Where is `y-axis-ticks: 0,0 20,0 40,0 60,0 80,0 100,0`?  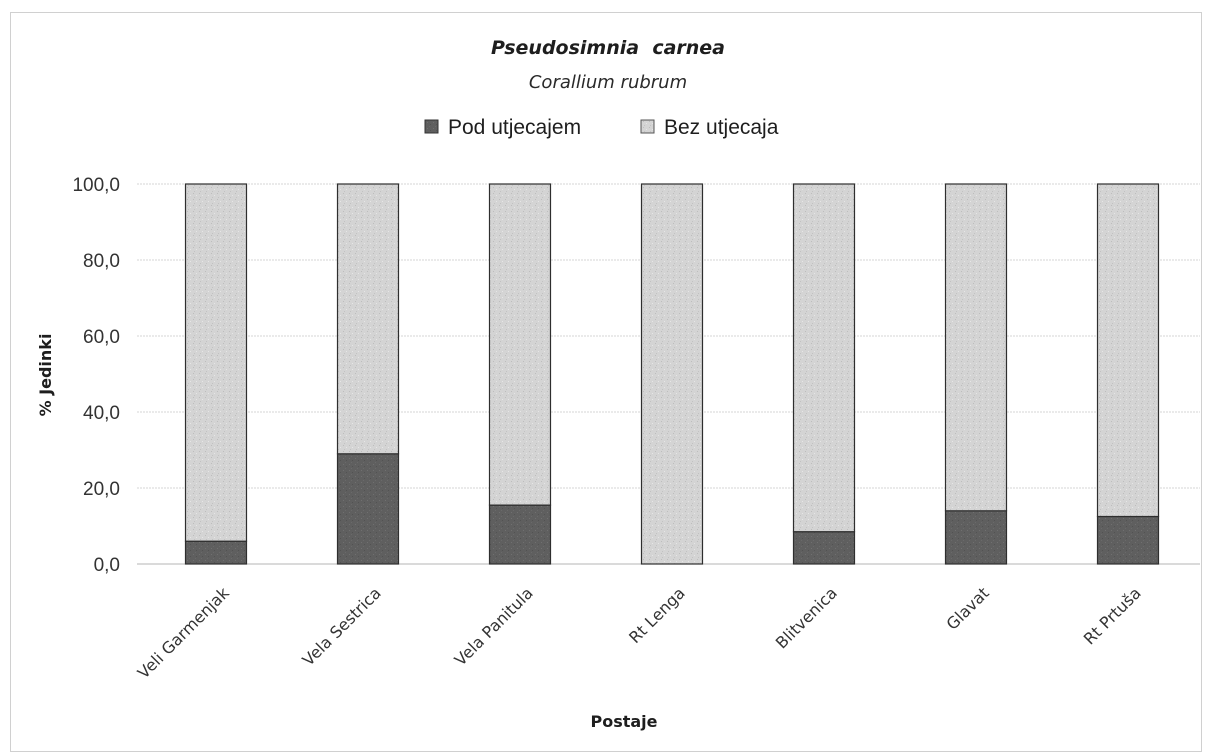 y-axis-ticks: 0,0 20,0 40,0 60,0 80,0 100,0 is located at coordinates (96, 375).